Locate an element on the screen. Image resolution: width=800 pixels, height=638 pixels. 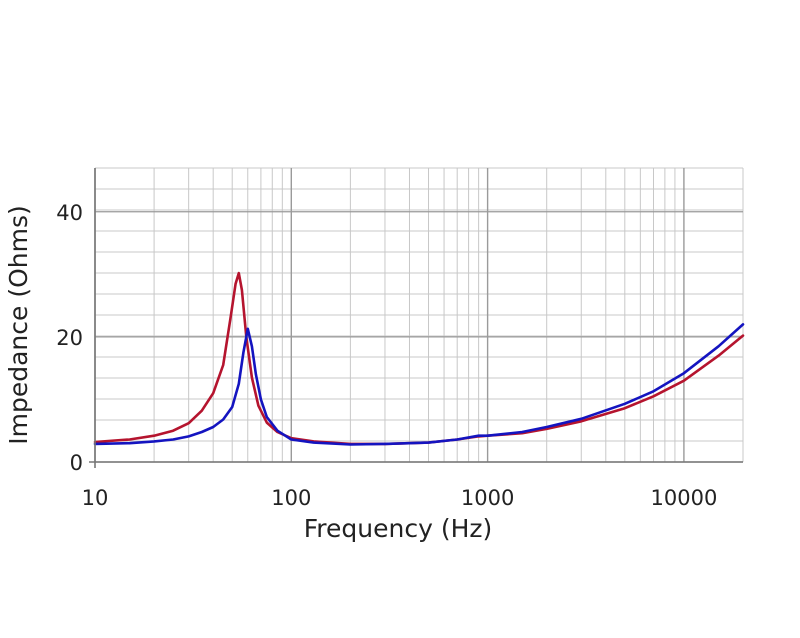
x-tick-label: 1000 is located at coordinates (487, 498).